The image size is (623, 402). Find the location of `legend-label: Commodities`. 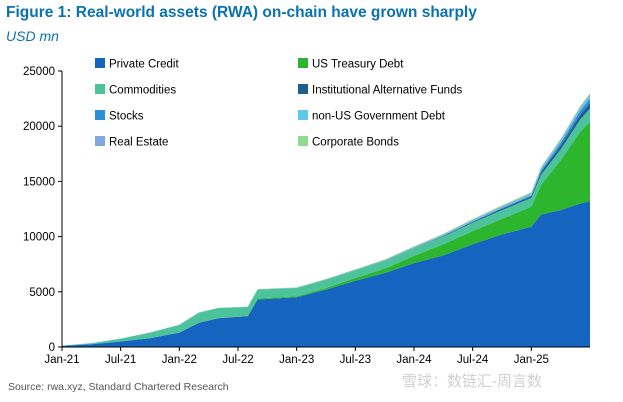

legend-label: Commodities is located at coordinates (142, 91).